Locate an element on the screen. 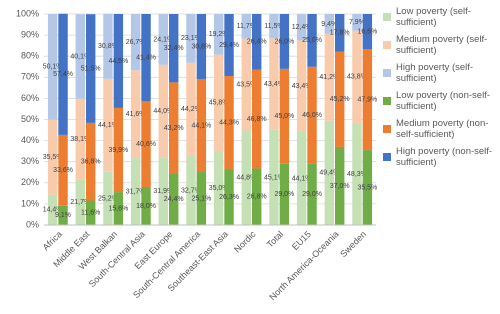 The width and height of the screenshot is (500, 314). value-label: 11,7% is located at coordinates (246, 26).